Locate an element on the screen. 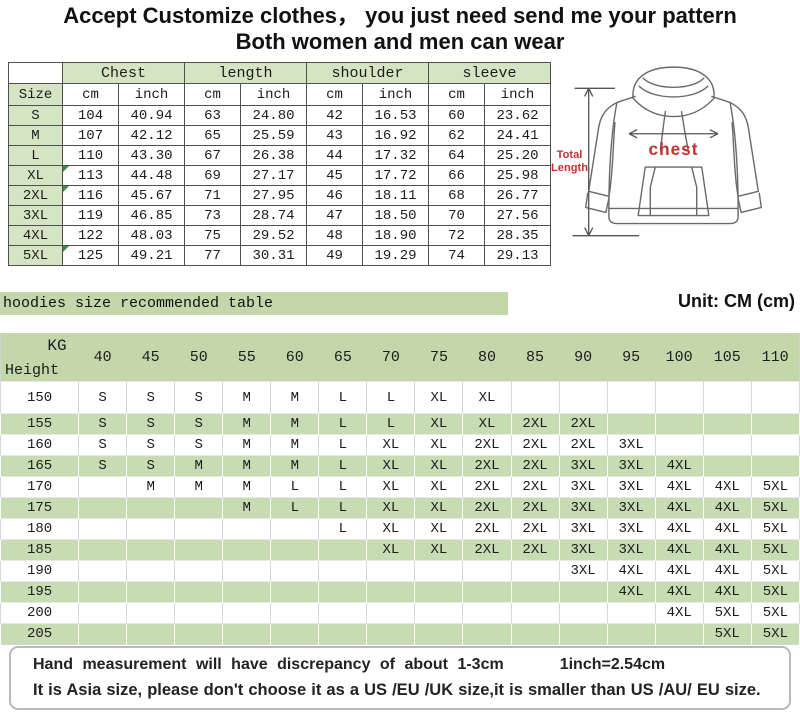 The width and height of the screenshot is (800, 717). height-value: 165 is located at coordinates (40, 466).